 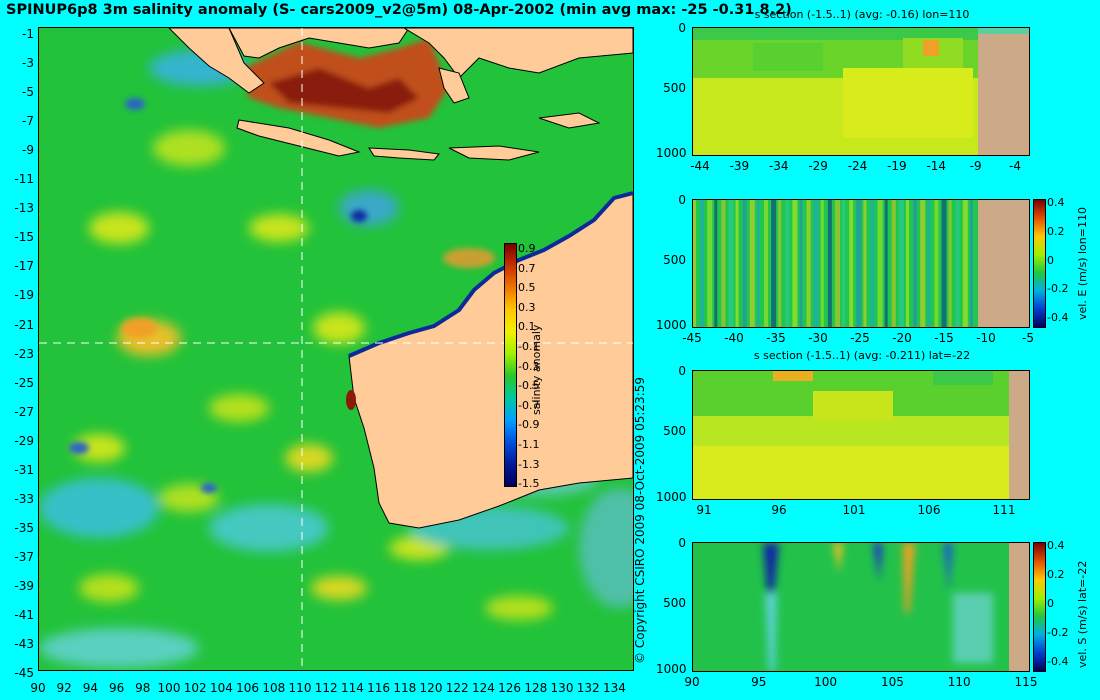 I want to click on map-y-tick: -3, so click(x=28, y=63).